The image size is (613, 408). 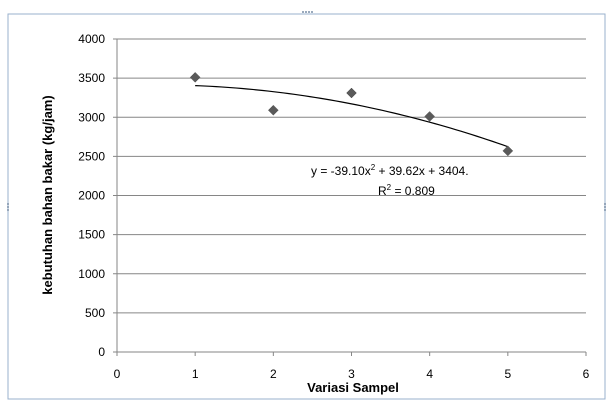 What do you see at coordinates (307, 12) in the screenshot?
I see `top-resize-handle` at bounding box center [307, 12].